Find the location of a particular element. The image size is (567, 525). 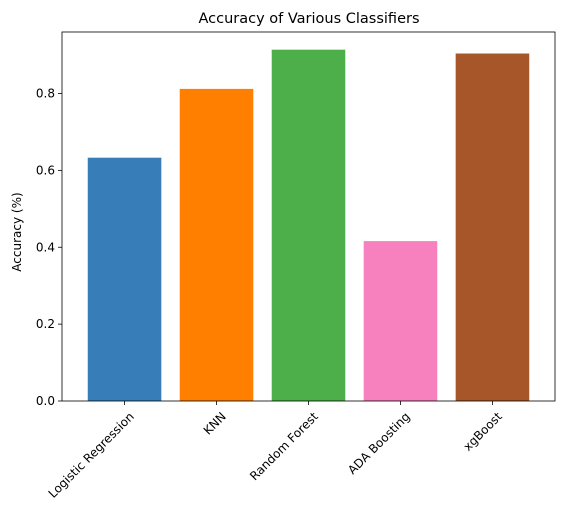

y-tick-label: 0.8 is located at coordinates (45, 94).